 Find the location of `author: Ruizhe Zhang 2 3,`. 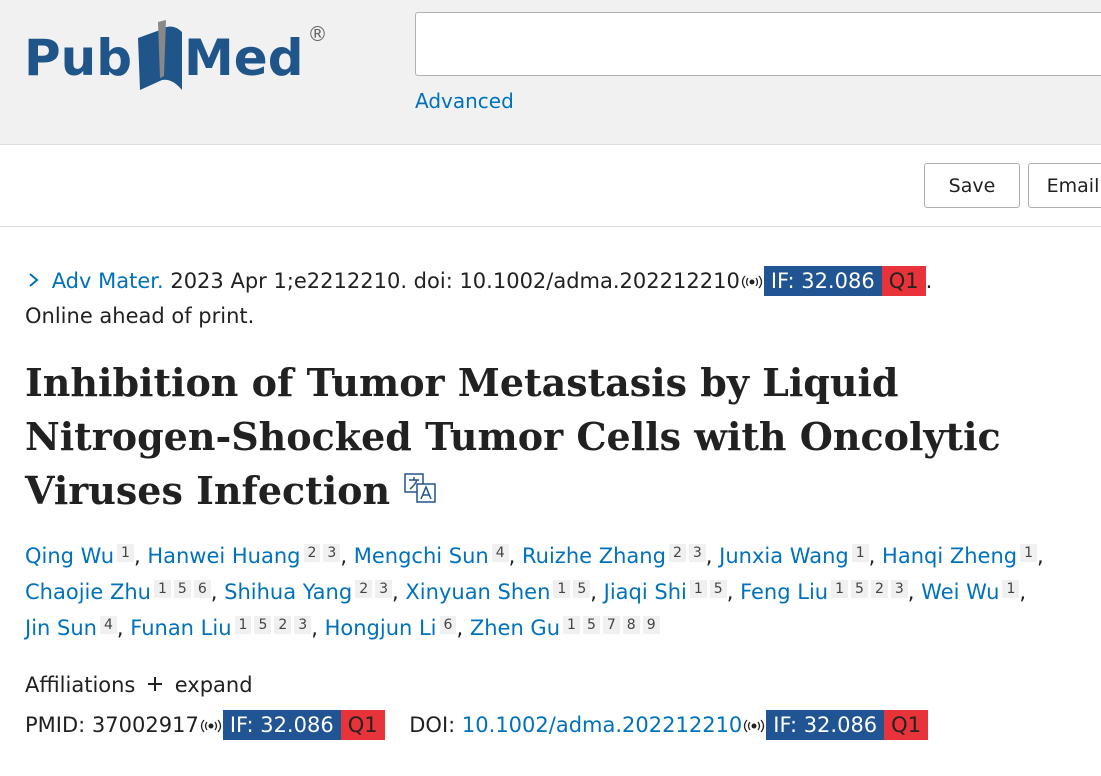

author: Ruizhe Zhang 2 3, is located at coordinates (617, 556).